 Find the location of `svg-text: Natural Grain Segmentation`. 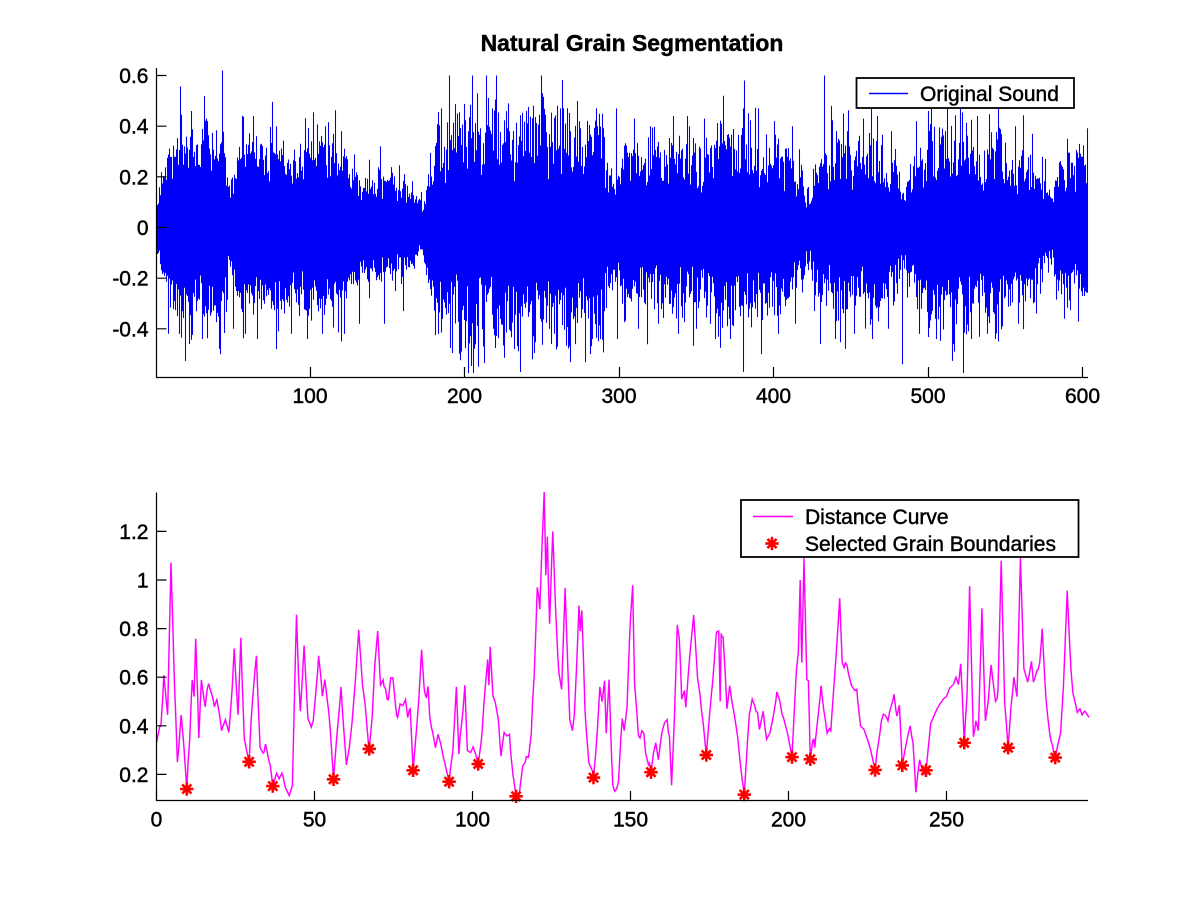

svg-text: Natural Grain Segmentation is located at coordinates (632, 43).